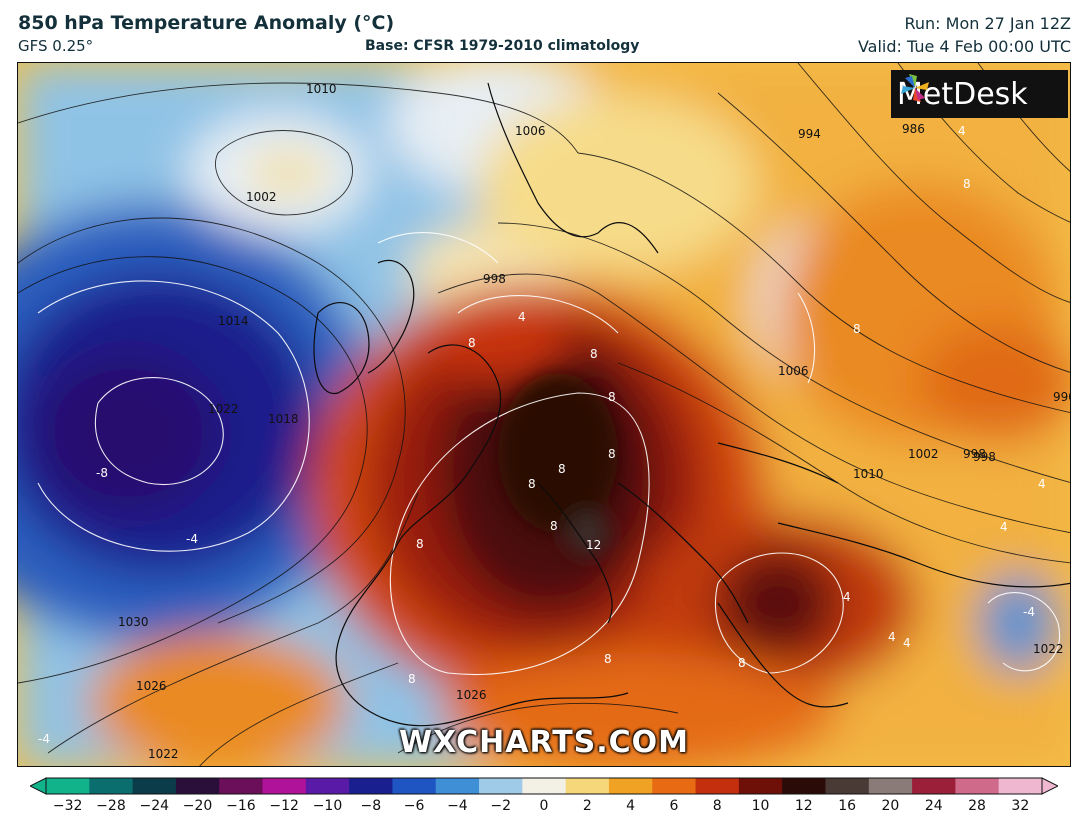 The image size is (1088, 833). What do you see at coordinates (371, 806) in the screenshot?
I see `colorbar-tick-label: −8` at bounding box center [371, 806].